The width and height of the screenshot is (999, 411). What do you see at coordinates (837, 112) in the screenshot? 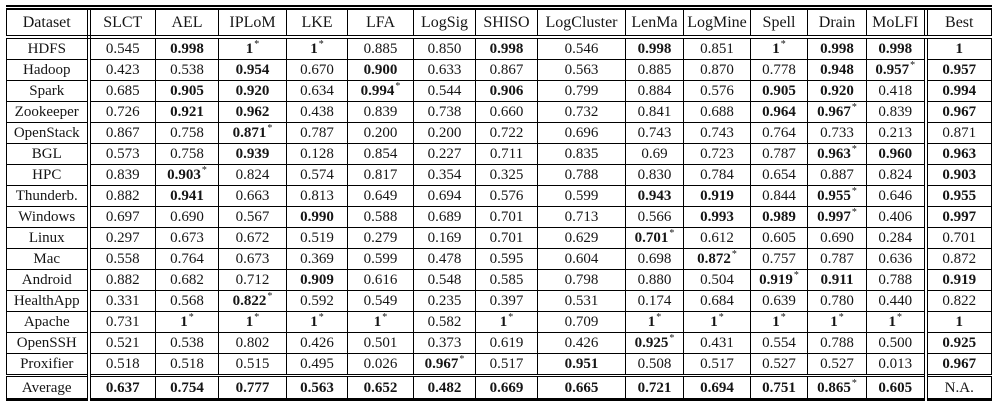
I see `accuracy-value-cell: 0.967*` at bounding box center [837, 112].